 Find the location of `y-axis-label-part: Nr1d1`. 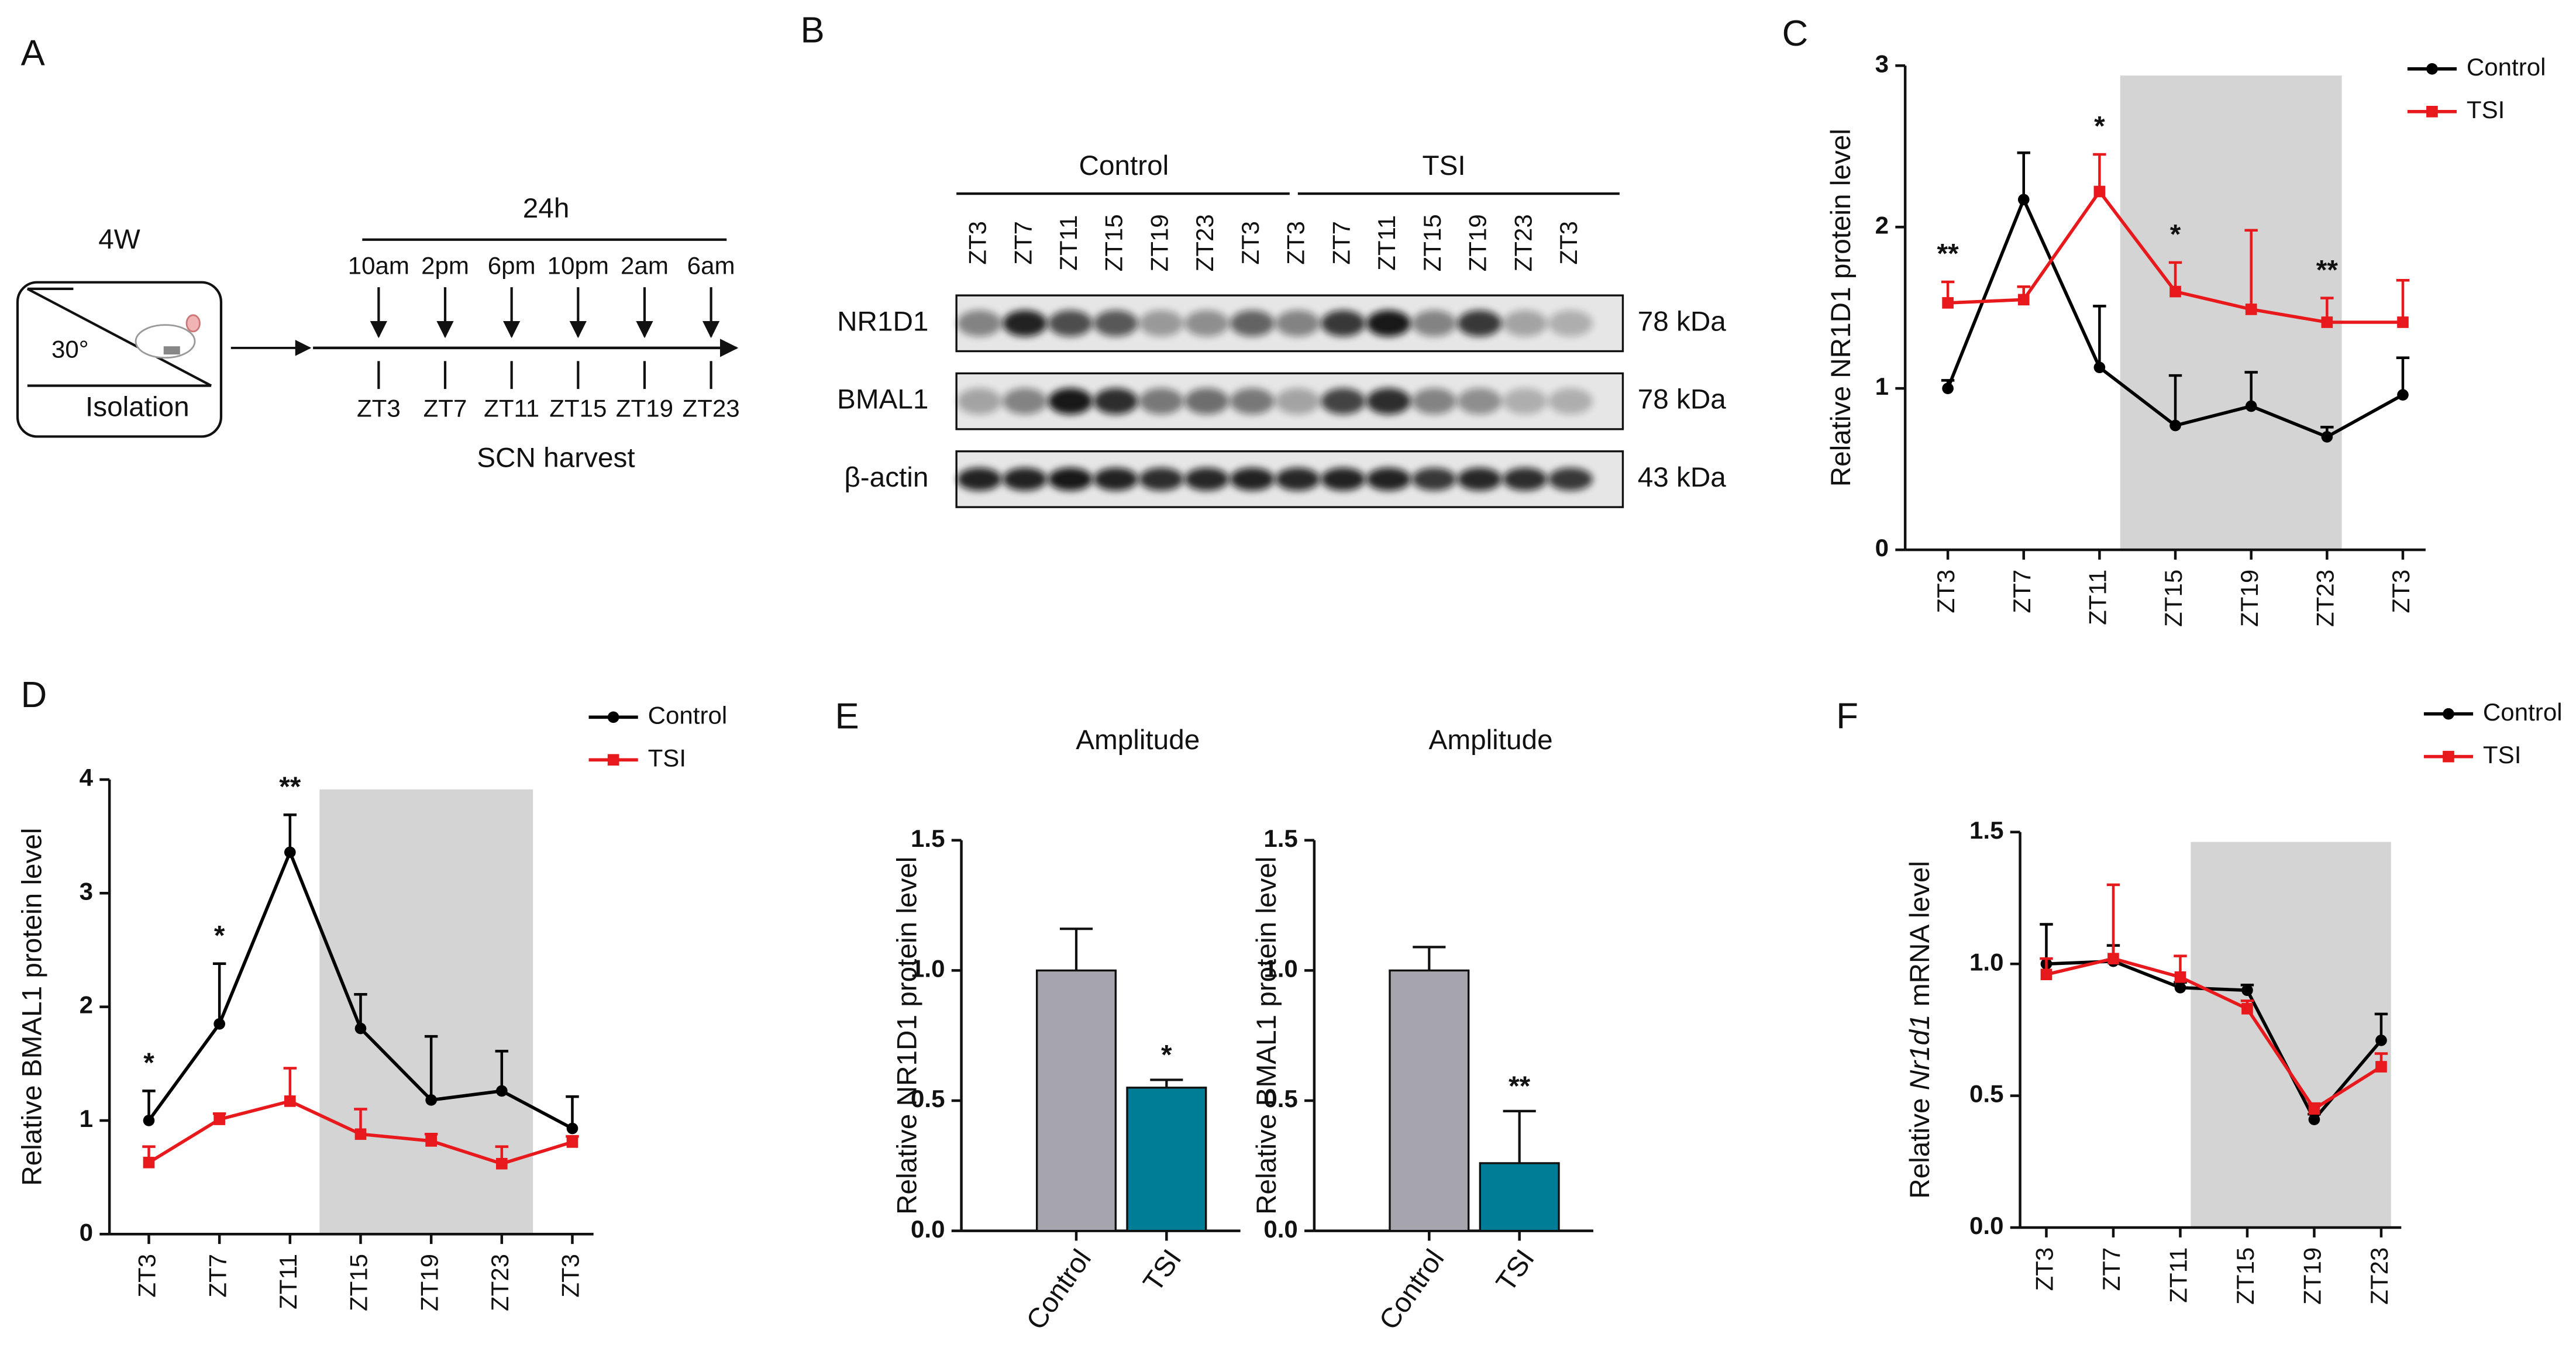

y-axis-label-part: Nr1d1 is located at coordinates (1920, 1052).